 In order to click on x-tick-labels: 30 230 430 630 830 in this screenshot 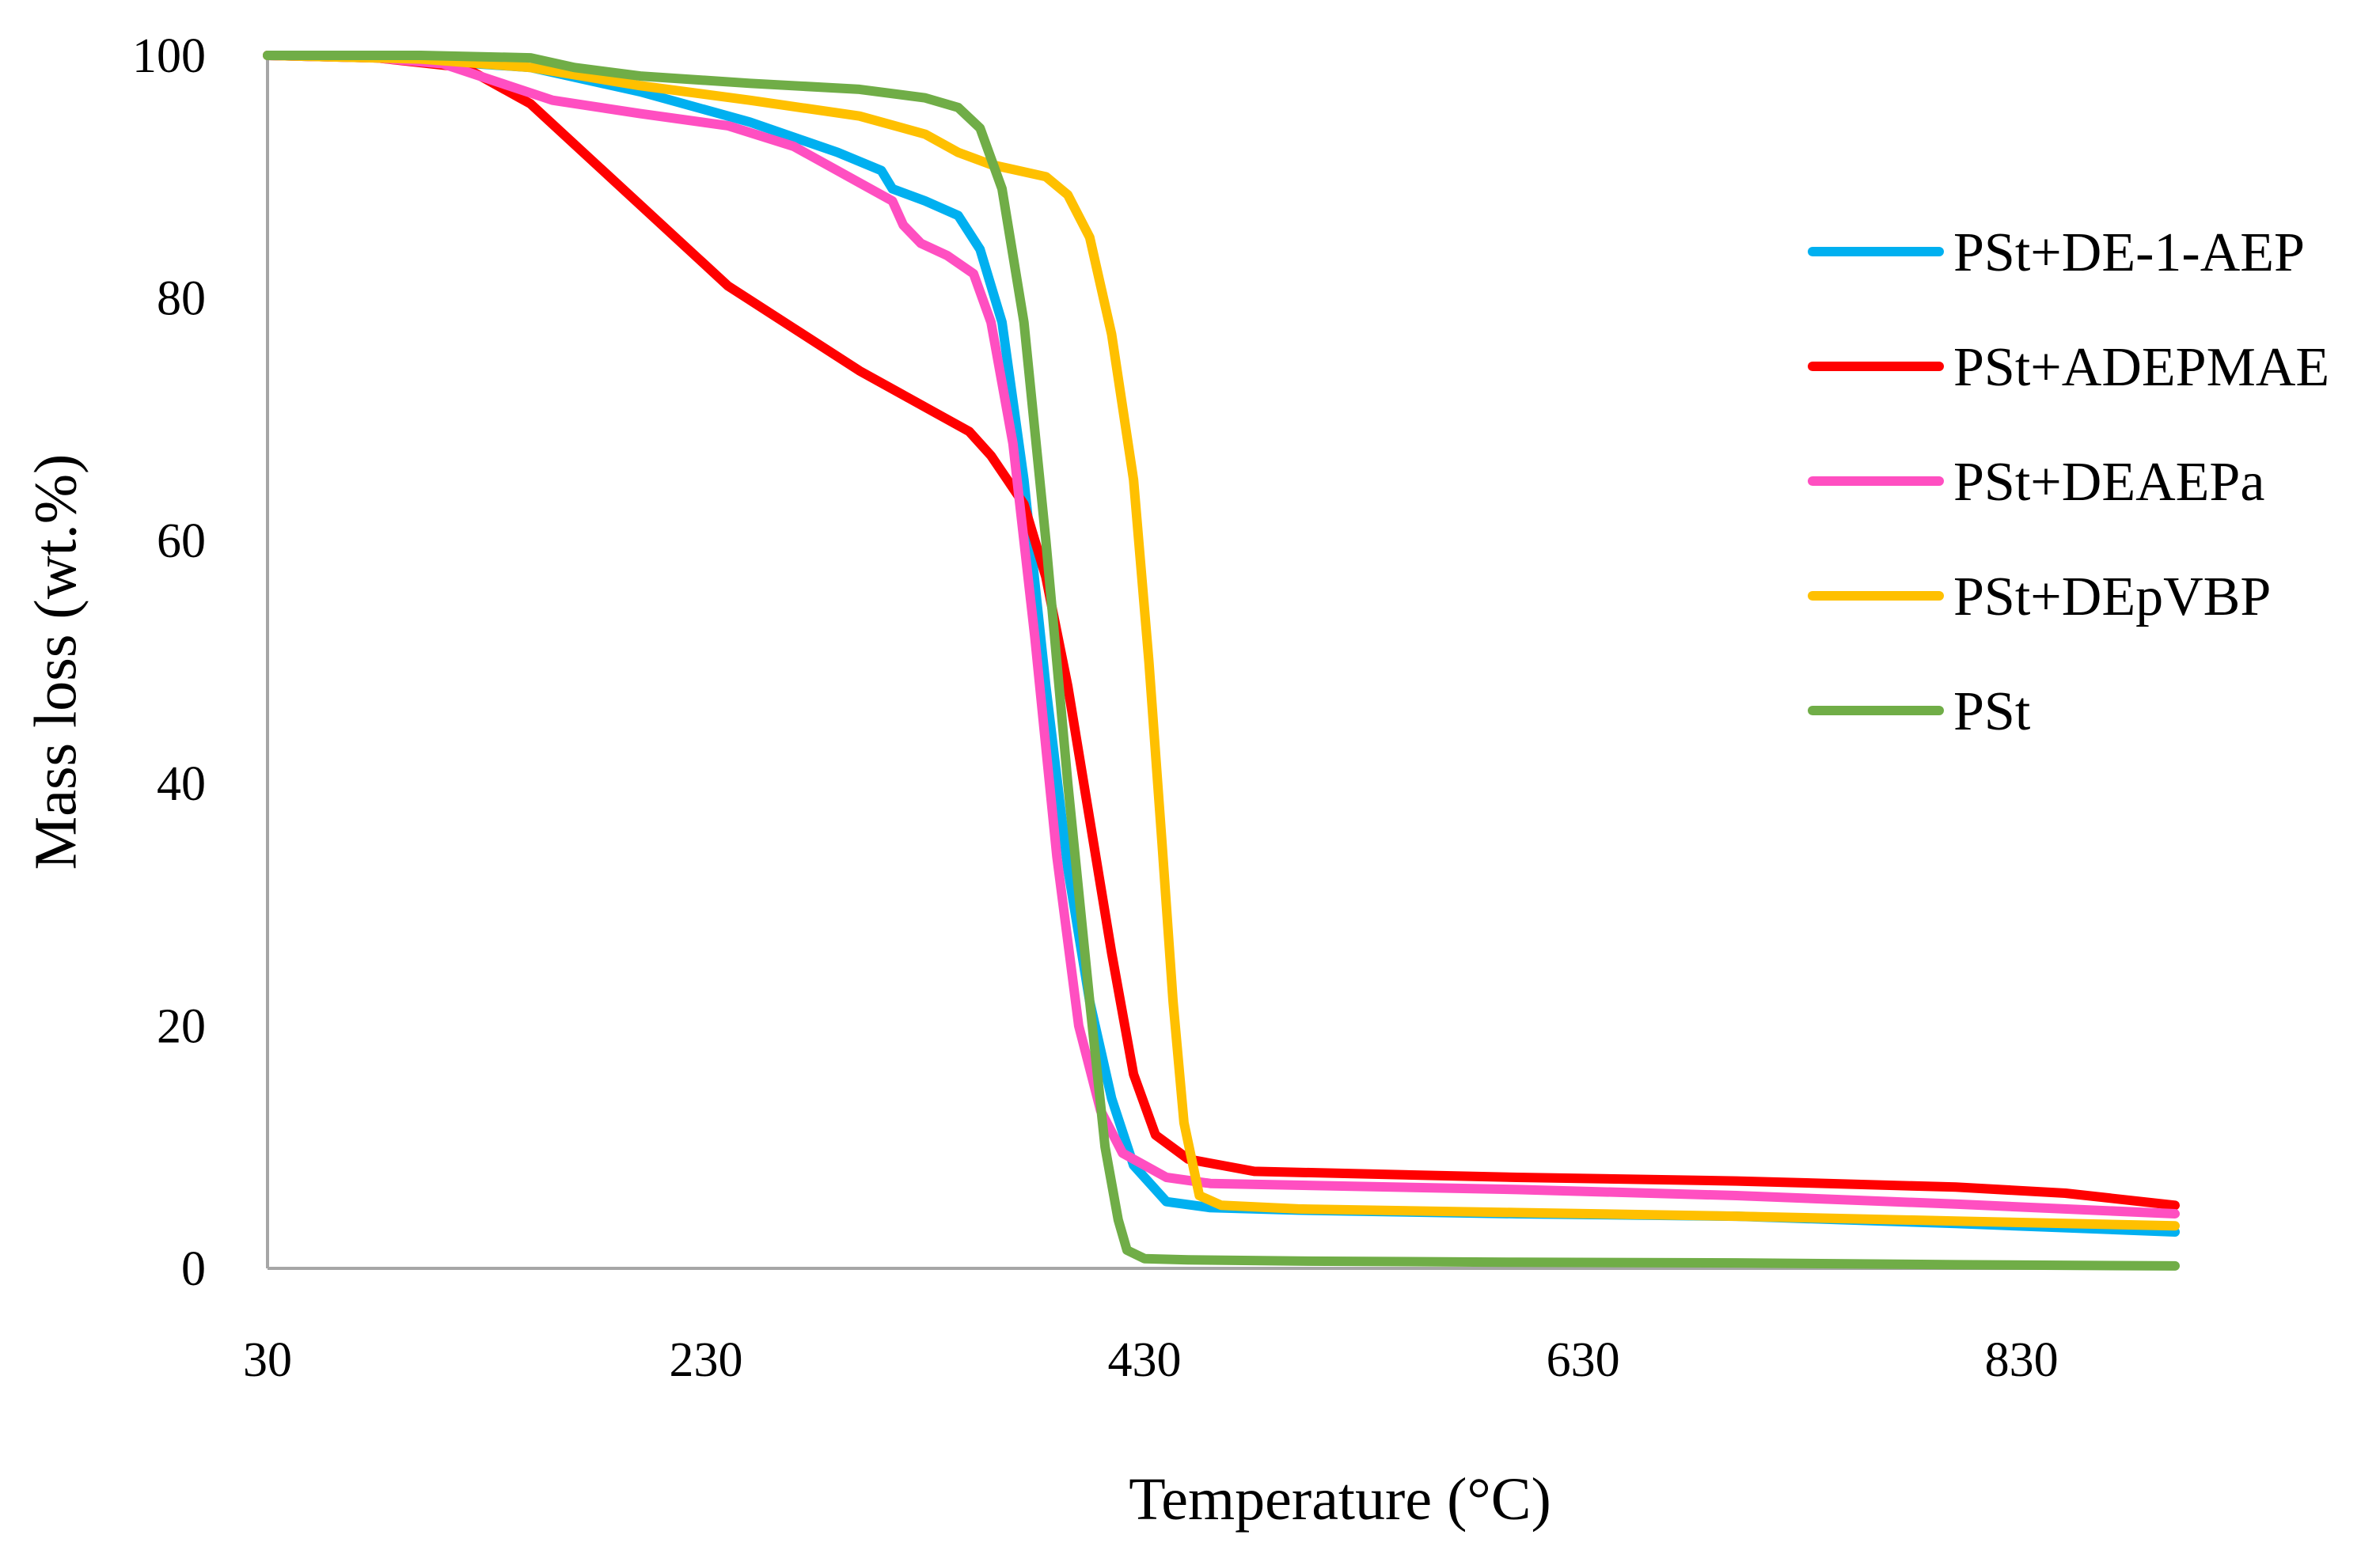, I will do `click(1151, 1360)`.